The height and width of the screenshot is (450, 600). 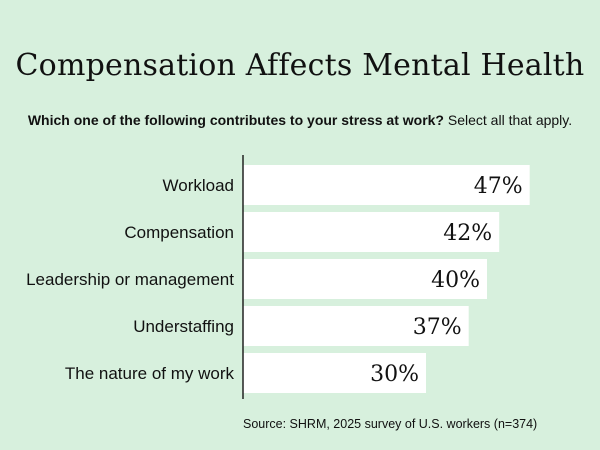 I want to click on value-label-4: 37%, so click(x=437, y=327).